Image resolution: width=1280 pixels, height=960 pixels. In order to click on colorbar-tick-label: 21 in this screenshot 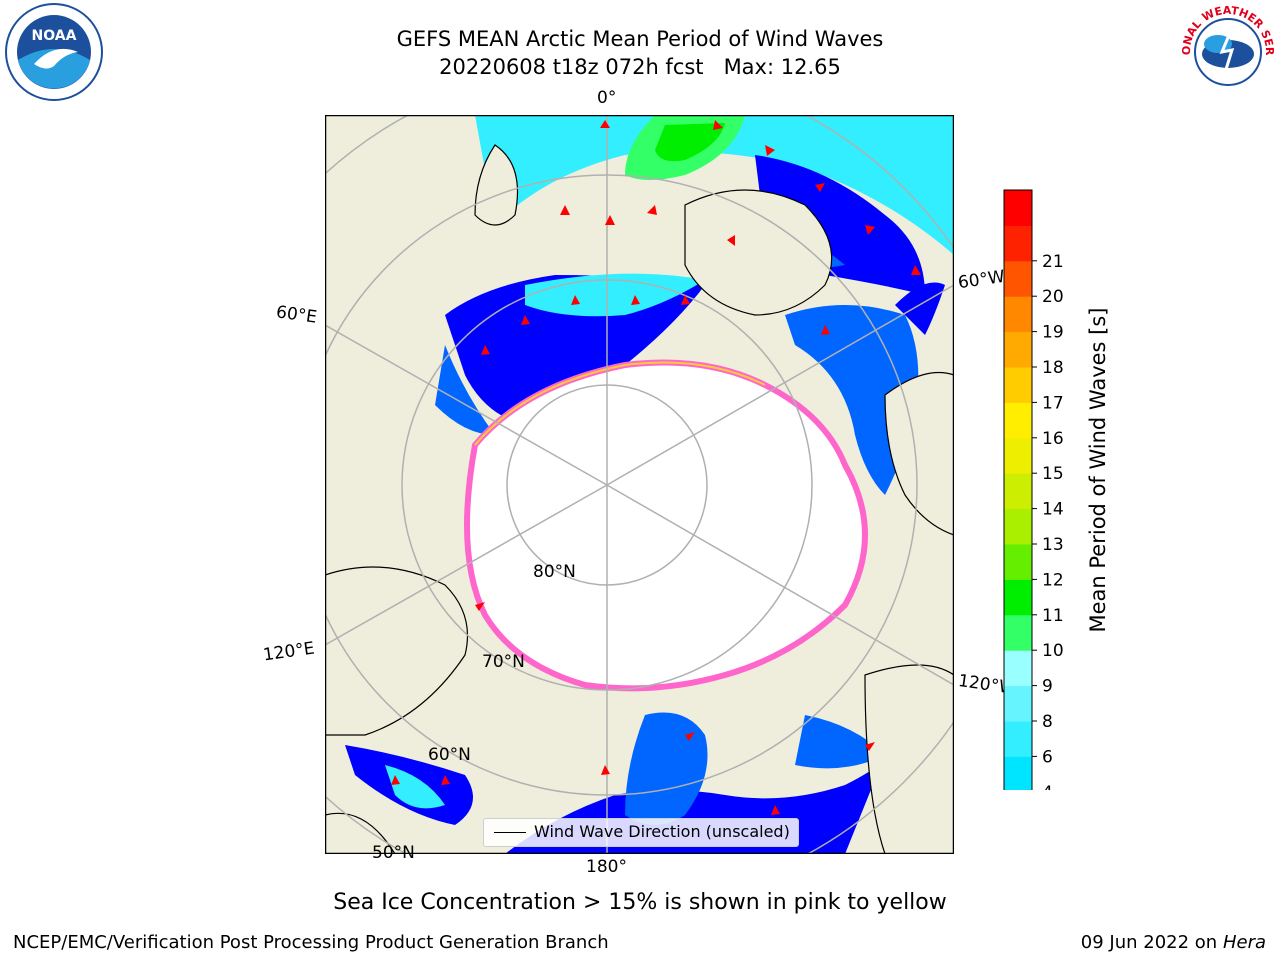, I will do `click(1053, 262)`.